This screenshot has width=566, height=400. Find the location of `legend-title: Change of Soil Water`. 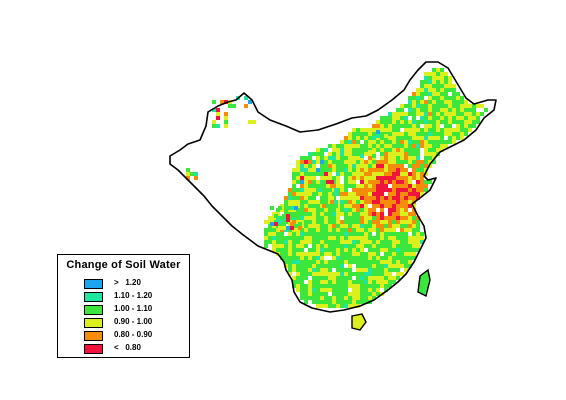

legend-title: Change of Soil Water is located at coordinates (123, 265).